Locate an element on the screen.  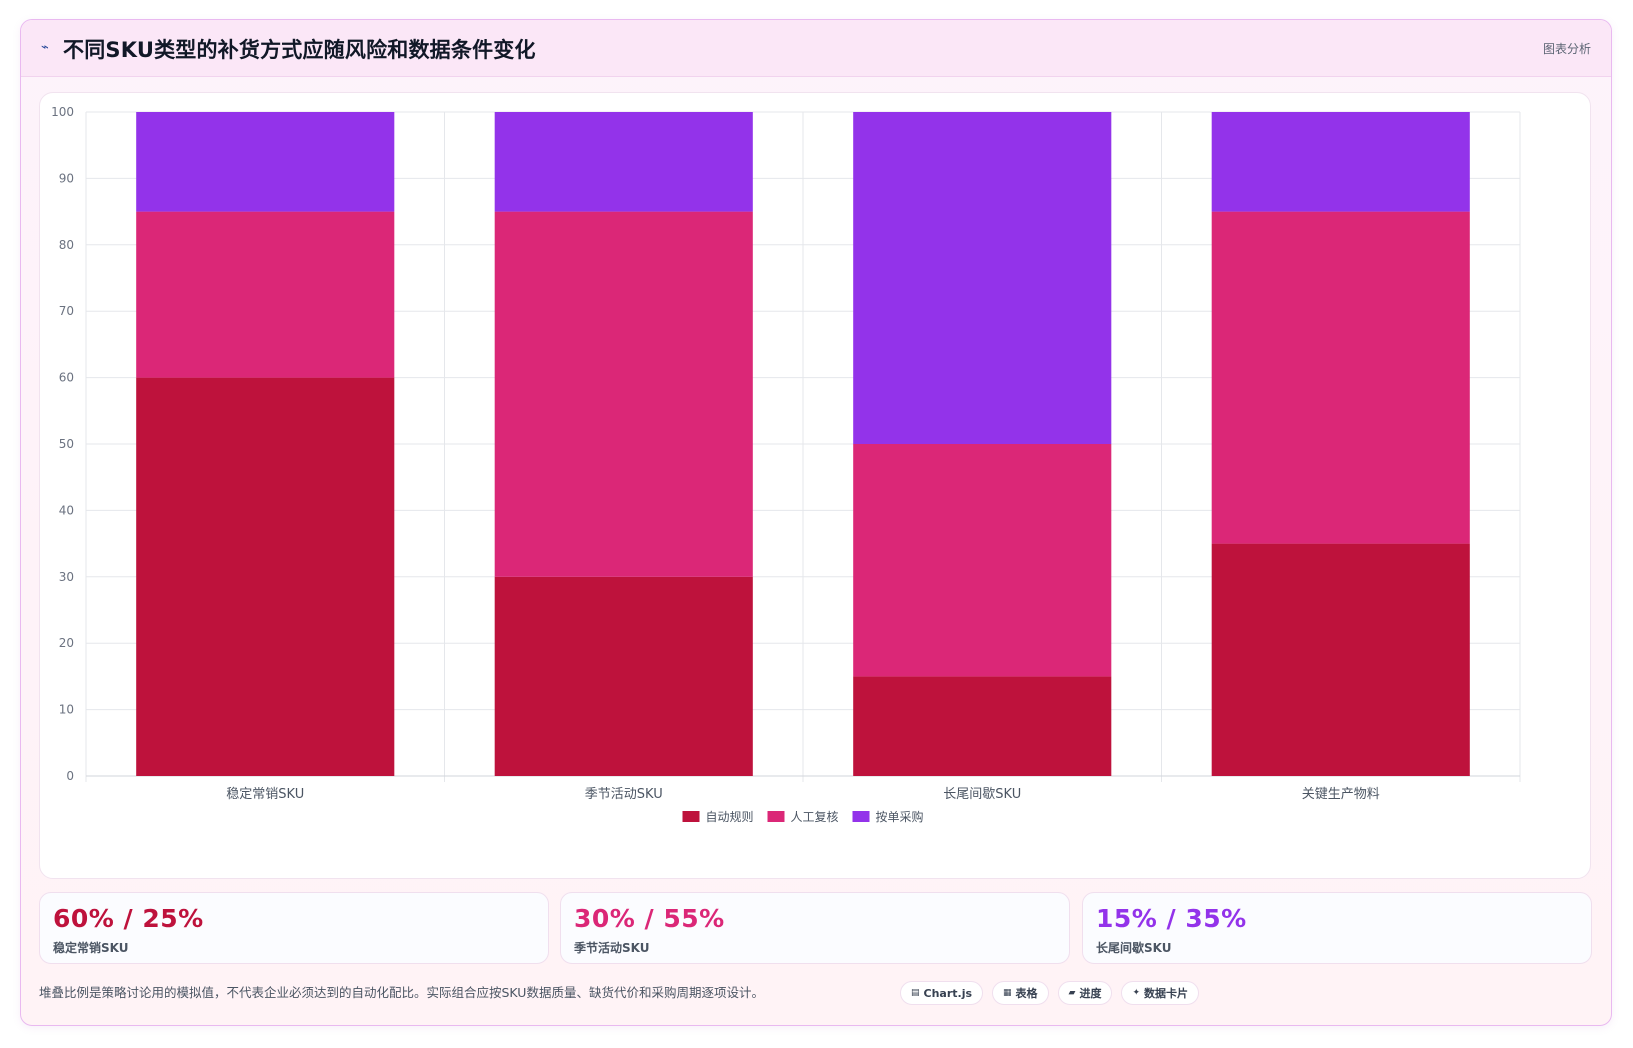
kpi-value: 30% / 55% is located at coordinates (649, 918).